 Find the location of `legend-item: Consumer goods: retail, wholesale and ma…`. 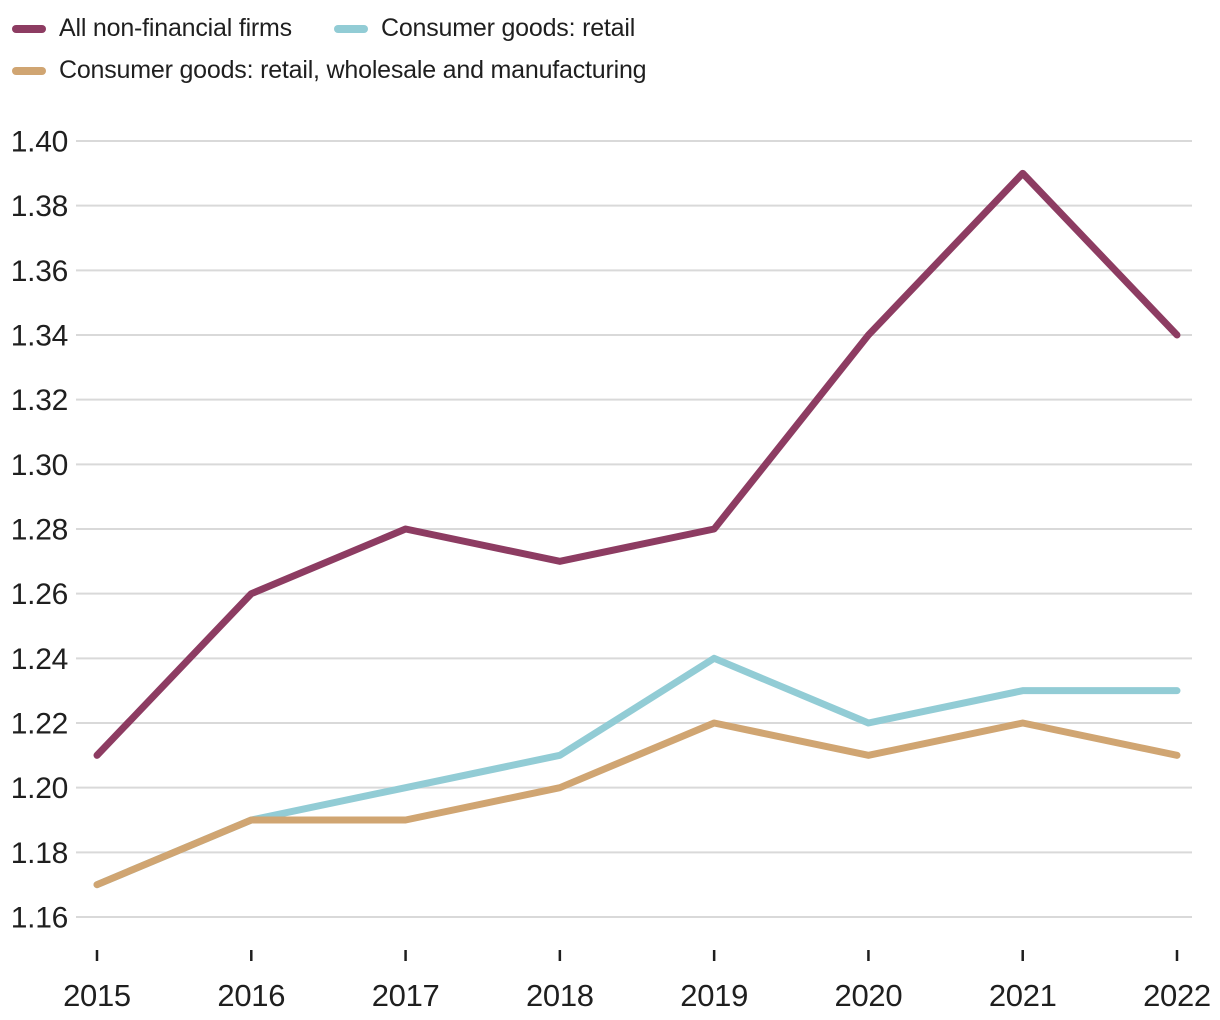

legend-item: Consumer goods: retail, wholesale and ma… is located at coordinates (329, 70).